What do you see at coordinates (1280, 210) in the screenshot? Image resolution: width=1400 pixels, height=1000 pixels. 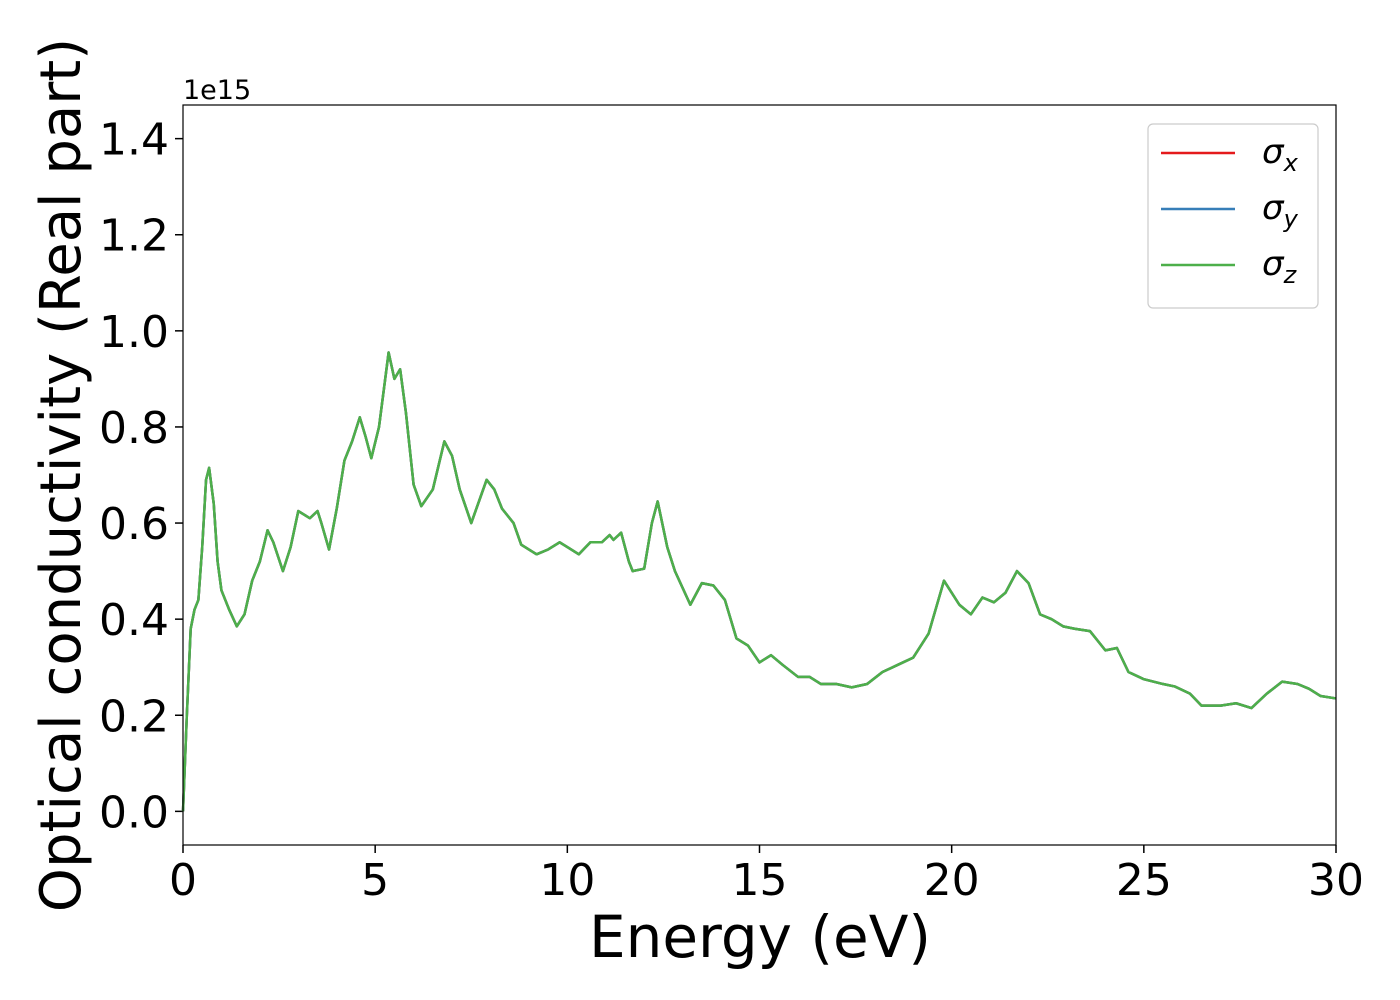 I see `legend-label: σy` at bounding box center [1280, 210].